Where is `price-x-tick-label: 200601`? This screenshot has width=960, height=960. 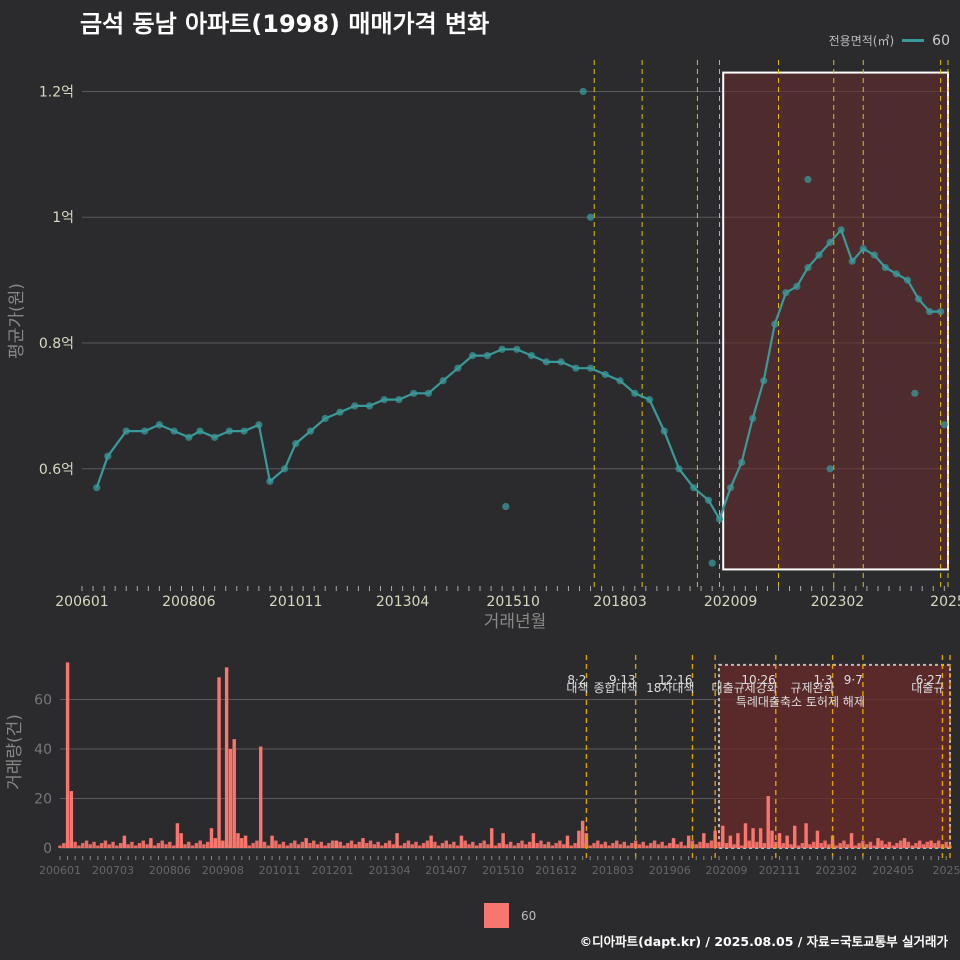 price-x-tick-label: 200601 is located at coordinates (81, 602).